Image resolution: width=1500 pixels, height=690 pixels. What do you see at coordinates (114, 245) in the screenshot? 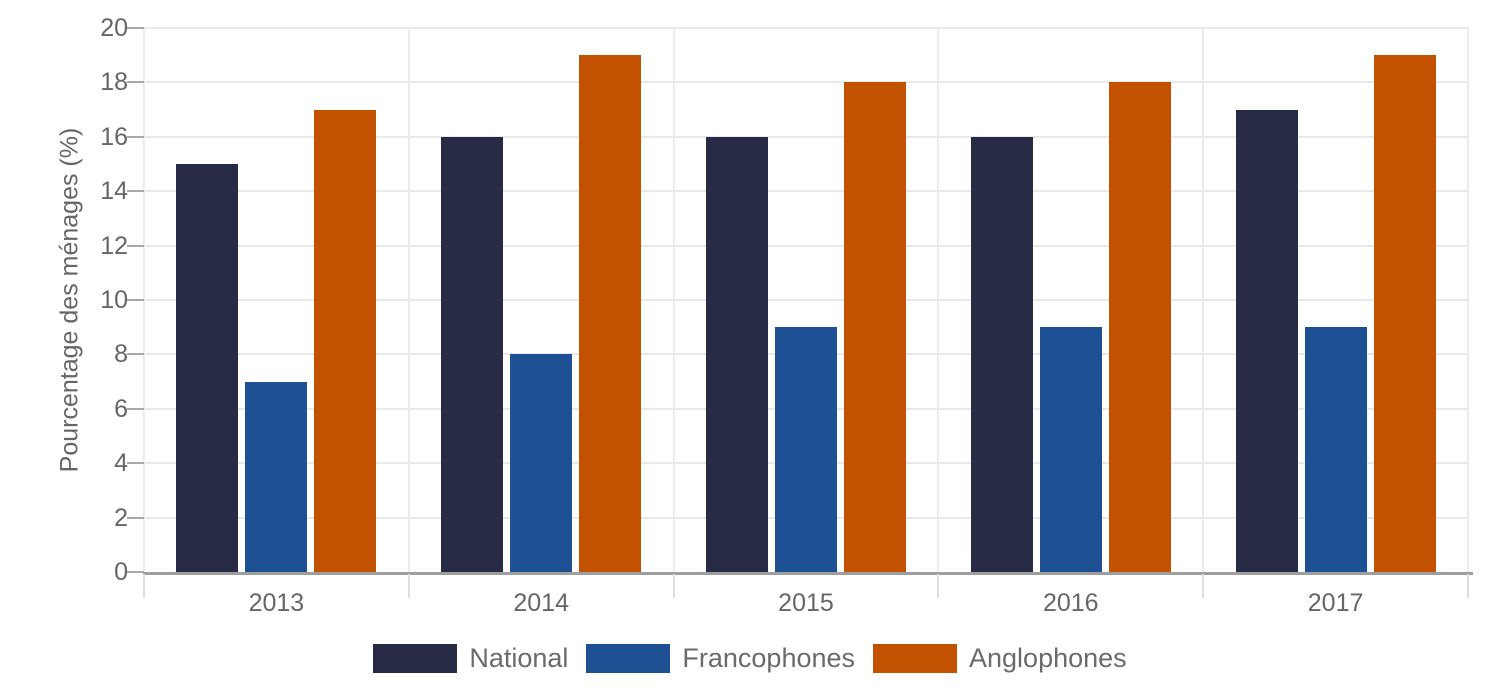
I see `y-tick-label: 12` at bounding box center [114, 245].